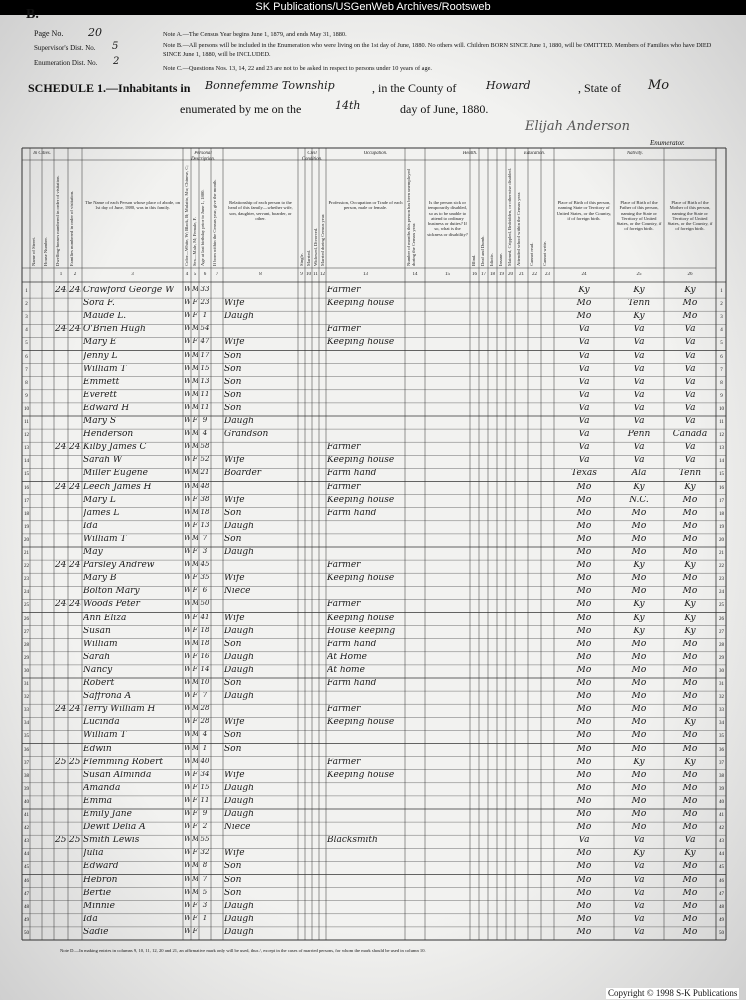 This screenshot has height=1000, width=746. I want to click on entry-age: 11, so click(205, 394).